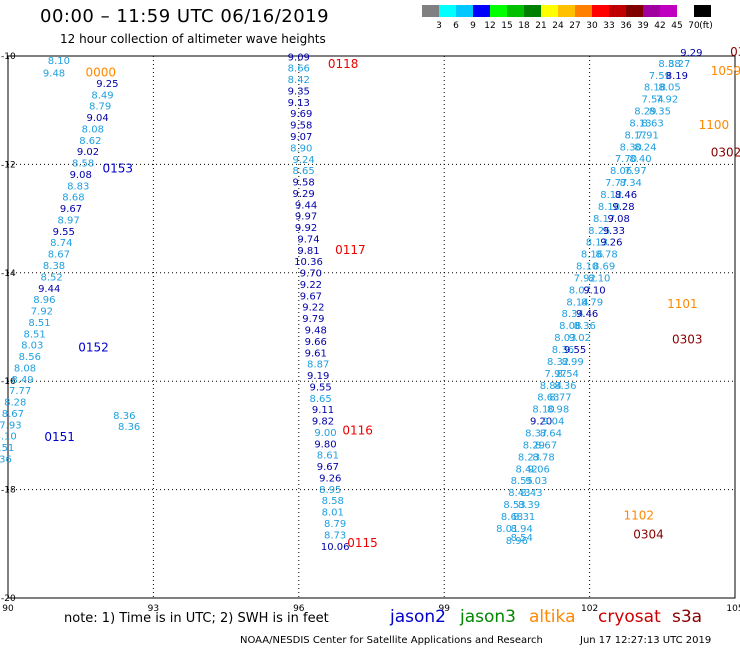 Image resolution: width=740 pixels, height=650 pixels. I want to click on wave-height-value: 8.38, so click(54, 266).